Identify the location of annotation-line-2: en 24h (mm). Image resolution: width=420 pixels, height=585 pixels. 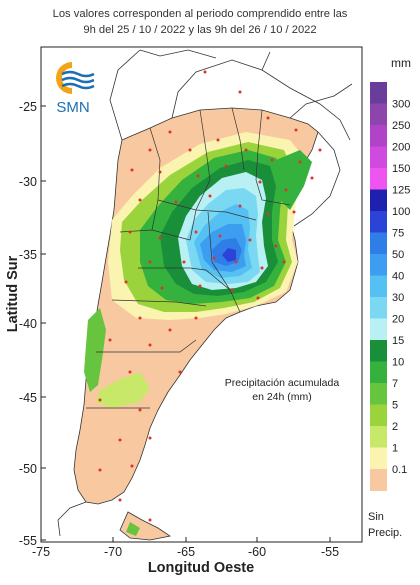
(282, 397).